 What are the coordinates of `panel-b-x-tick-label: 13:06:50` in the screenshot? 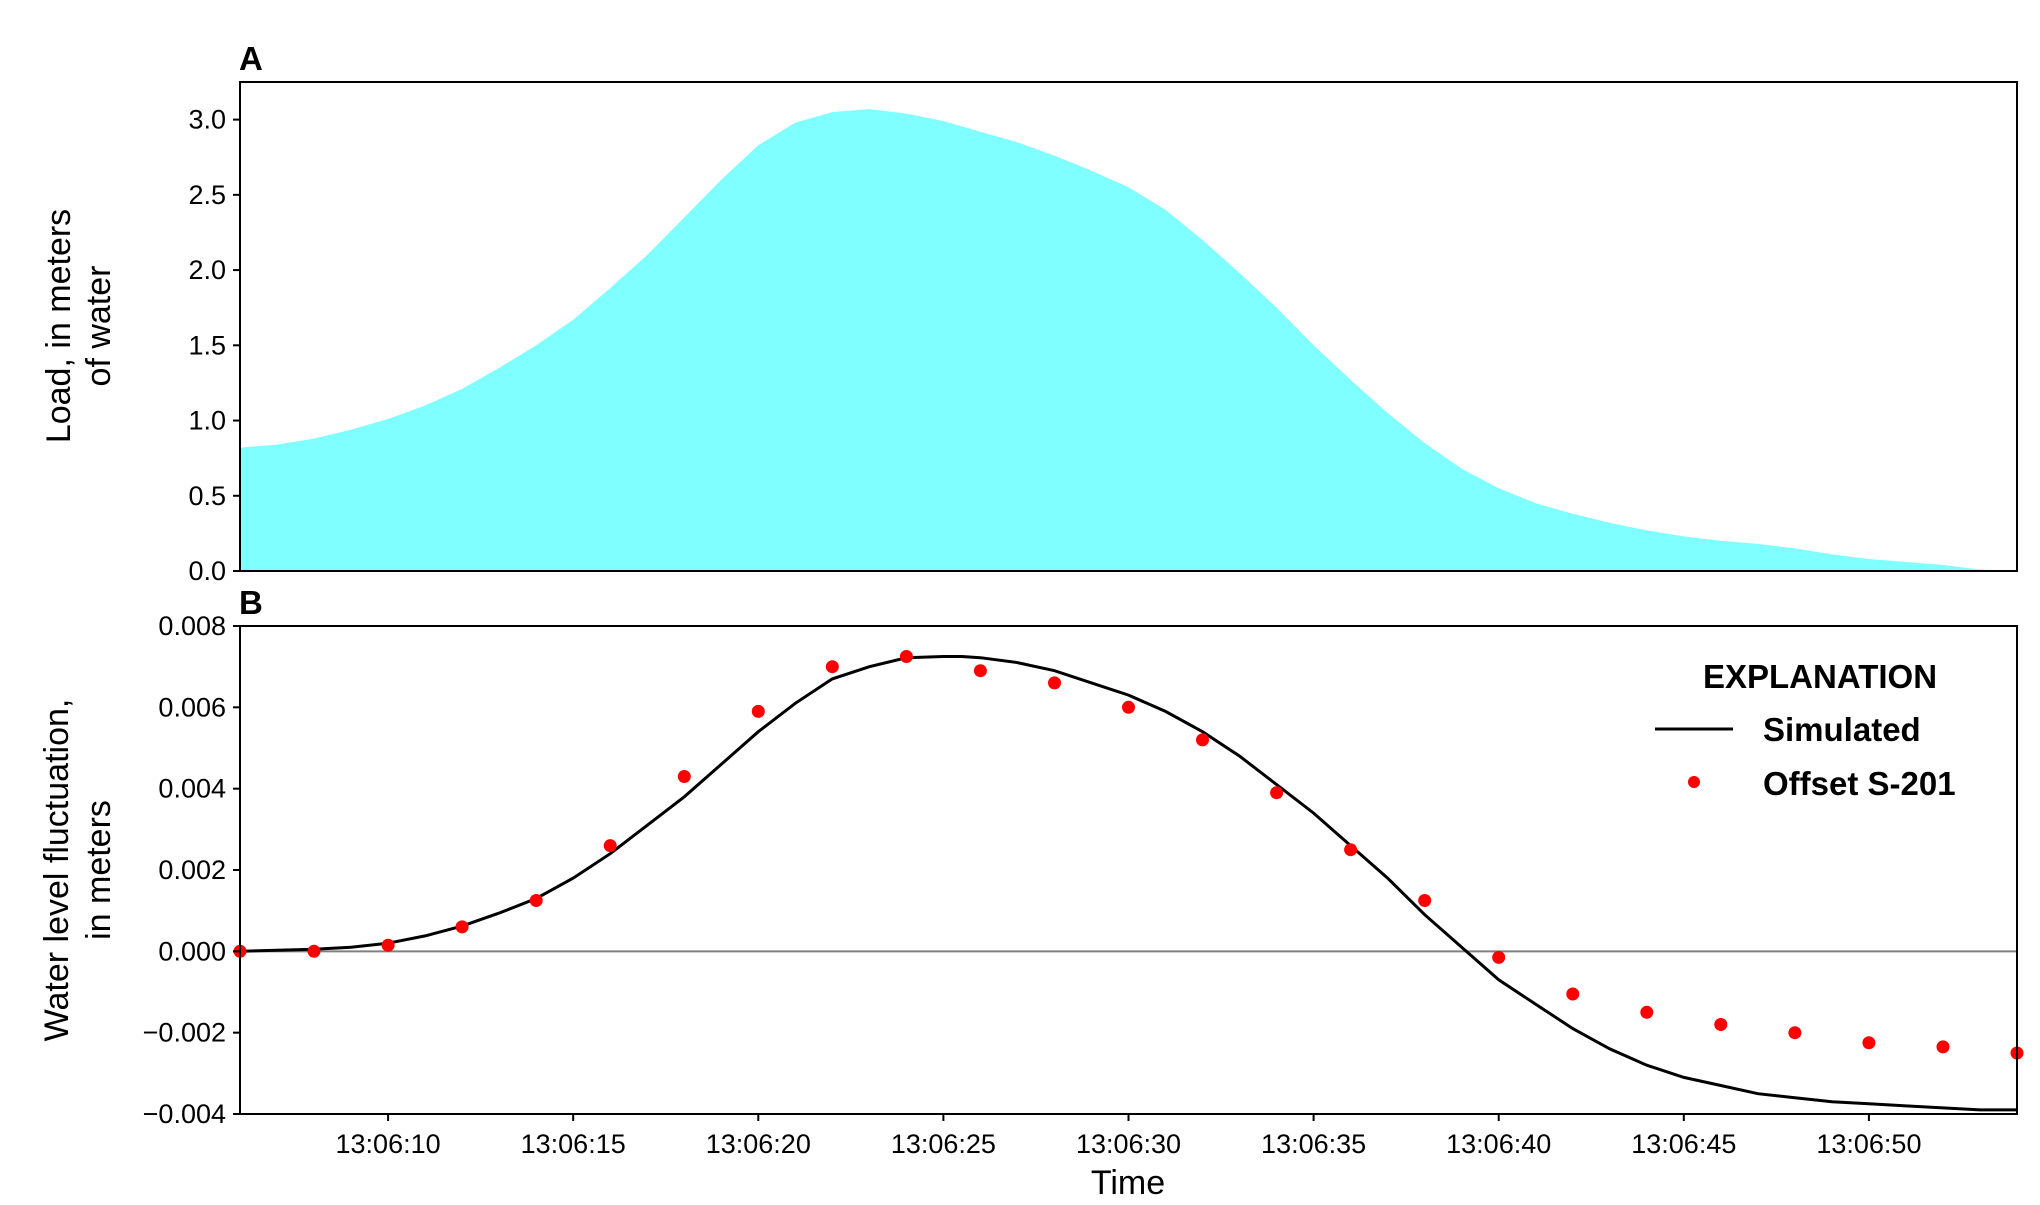 It's located at (1868, 1144).